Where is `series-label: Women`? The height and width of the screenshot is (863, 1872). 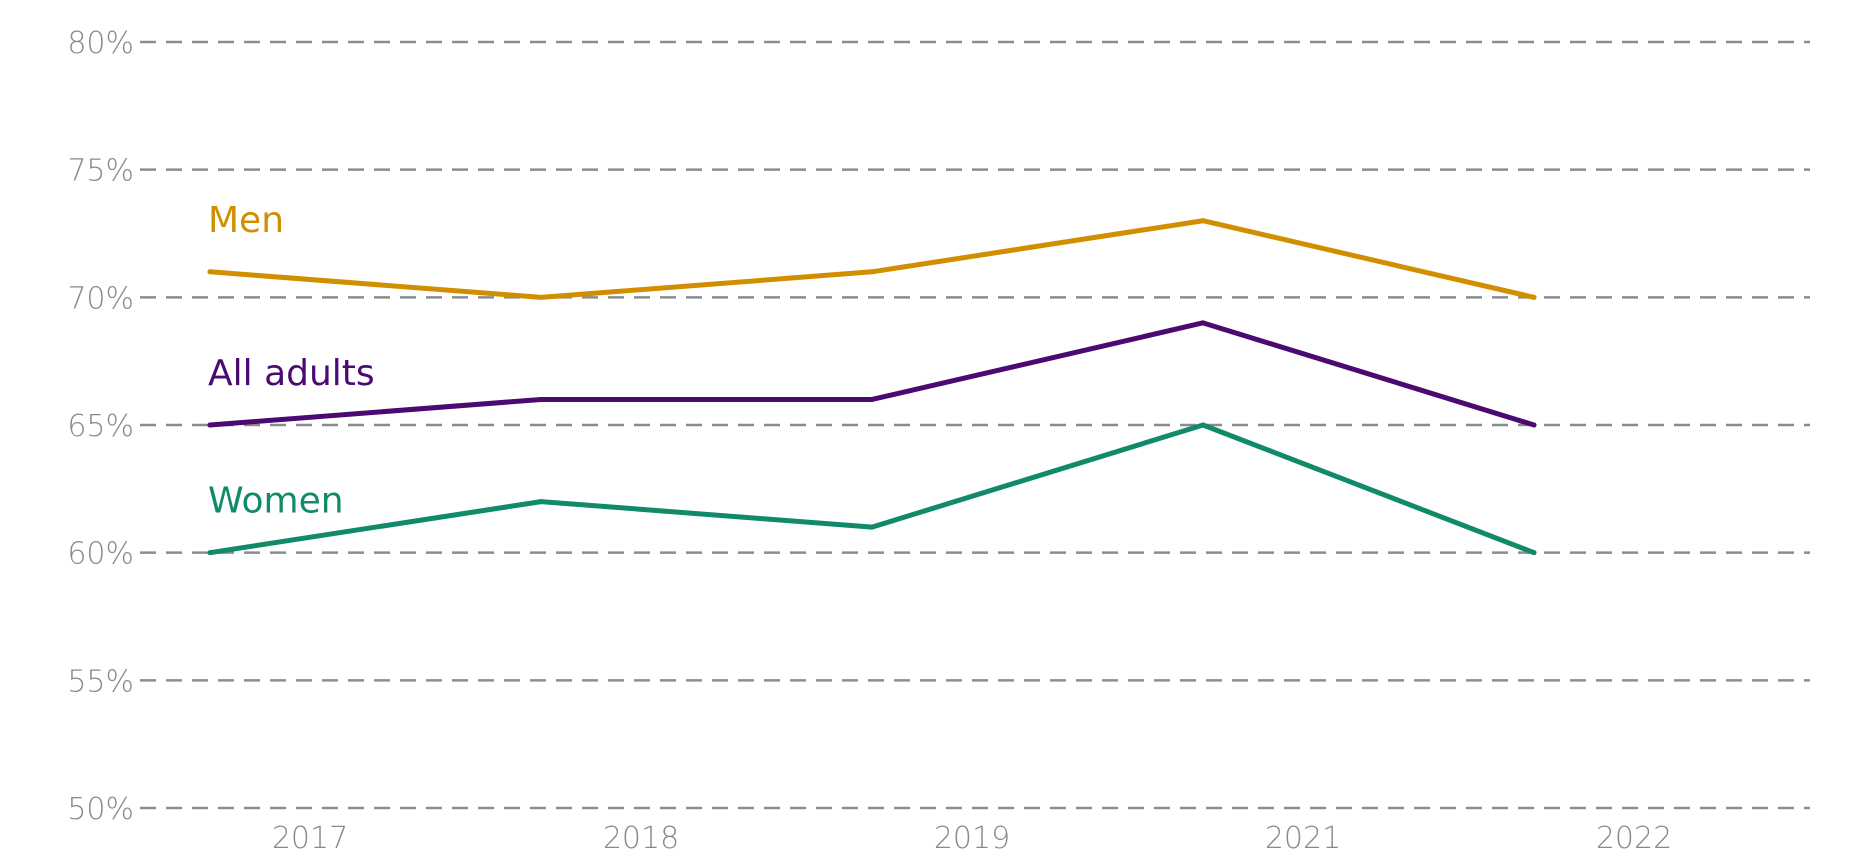
series-label: Women is located at coordinates (276, 501).